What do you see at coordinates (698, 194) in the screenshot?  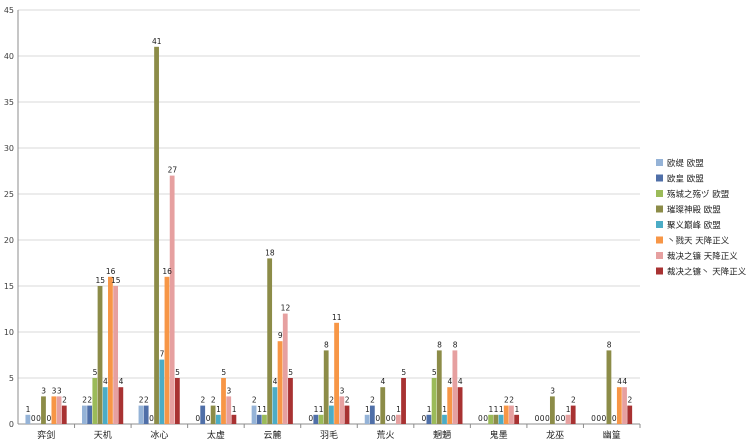 I see `legend-entry: 殇城之殇ヅ 欧盟` at bounding box center [698, 194].